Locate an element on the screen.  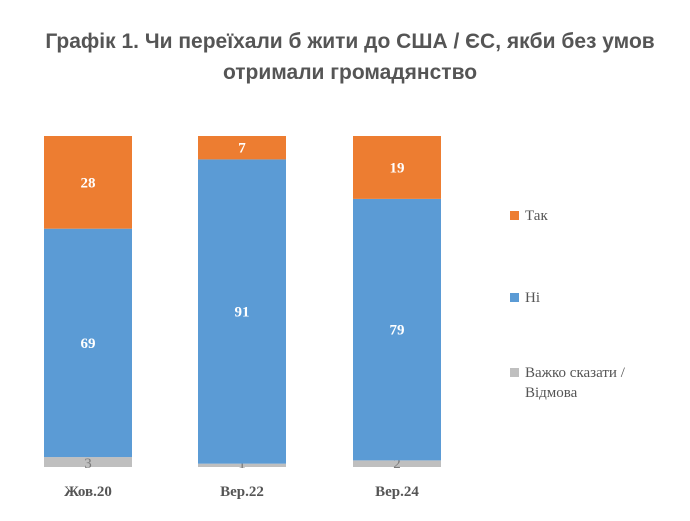
legend-swatch-no is located at coordinates (514, 297).